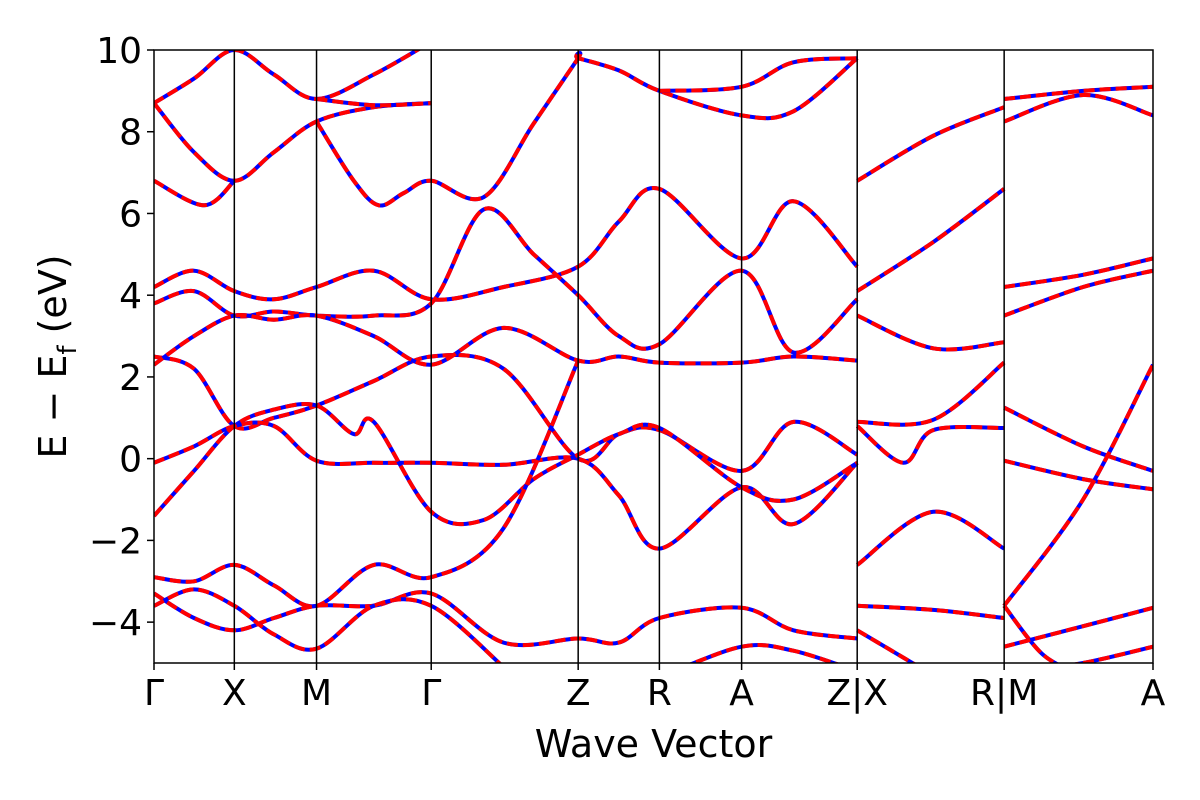  I want to click on y-tick-label: 0, so click(130, 460).